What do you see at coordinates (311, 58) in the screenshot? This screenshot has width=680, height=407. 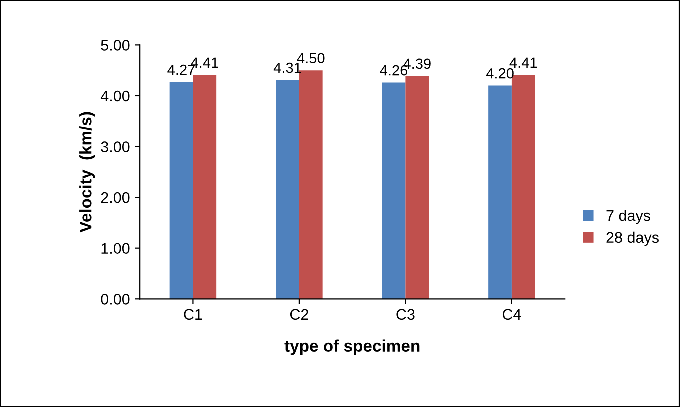 I see `data-label: 4.50` at bounding box center [311, 58].